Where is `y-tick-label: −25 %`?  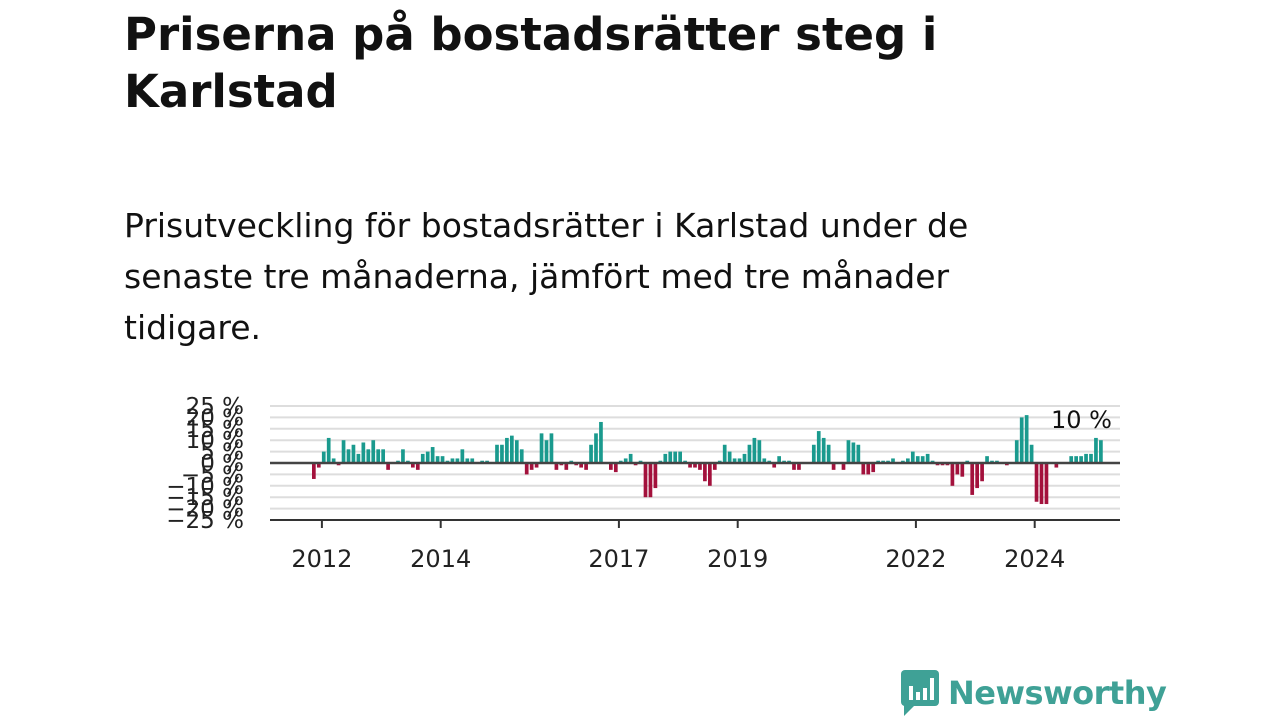 y-tick-label: −25 % is located at coordinates (205, 521).